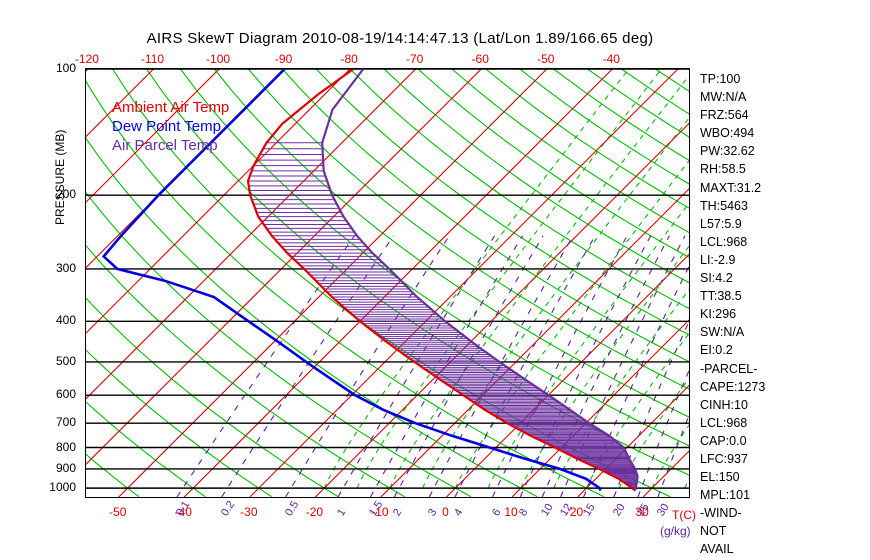 This screenshot has width=870, height=560. What do you see at coordinates (713, 531) in the screenshot?
I see `index-not: NOT` at bounding box center [713, 531].